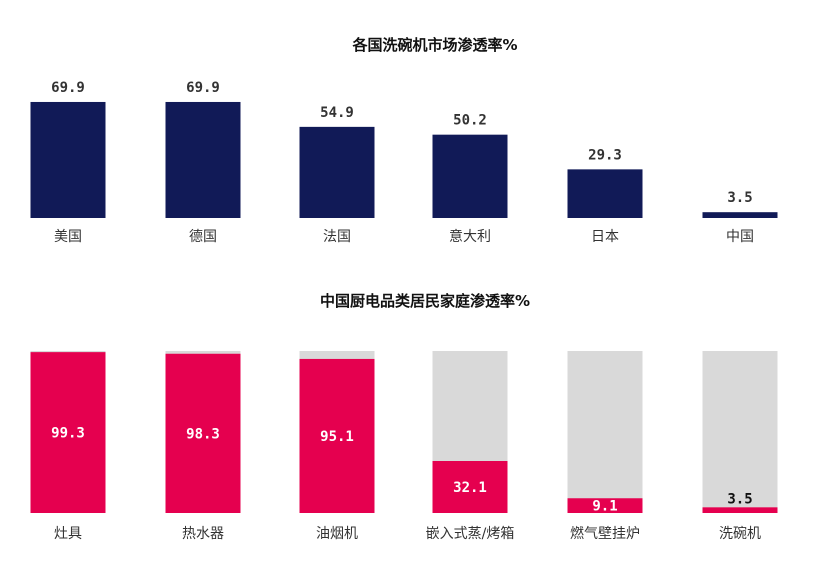 The height and width of the screenshot is (564, 830). I want to click on value-label-5: 29.3, so click(605, 155).